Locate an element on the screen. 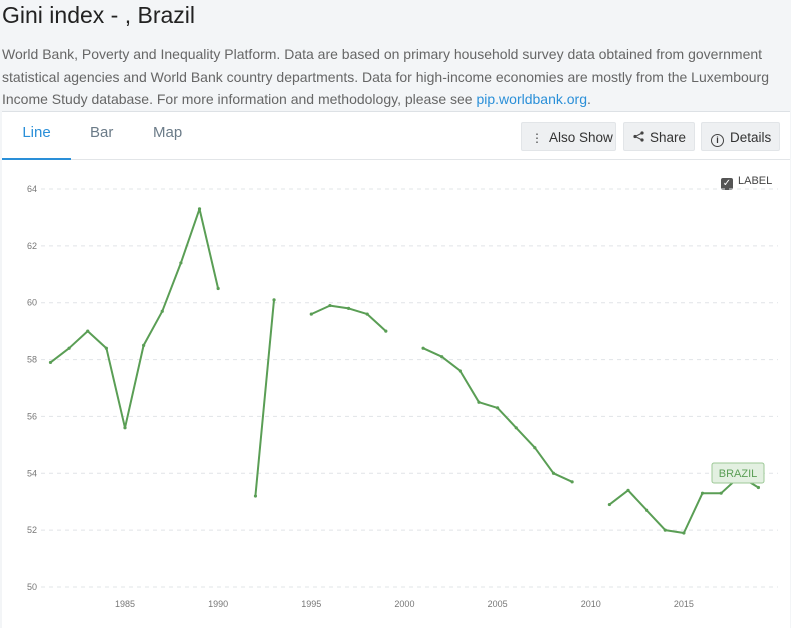  chart-tabs: Line Bar Map ⋮ Also Show Share i Details is located at coordinates (396, 136).